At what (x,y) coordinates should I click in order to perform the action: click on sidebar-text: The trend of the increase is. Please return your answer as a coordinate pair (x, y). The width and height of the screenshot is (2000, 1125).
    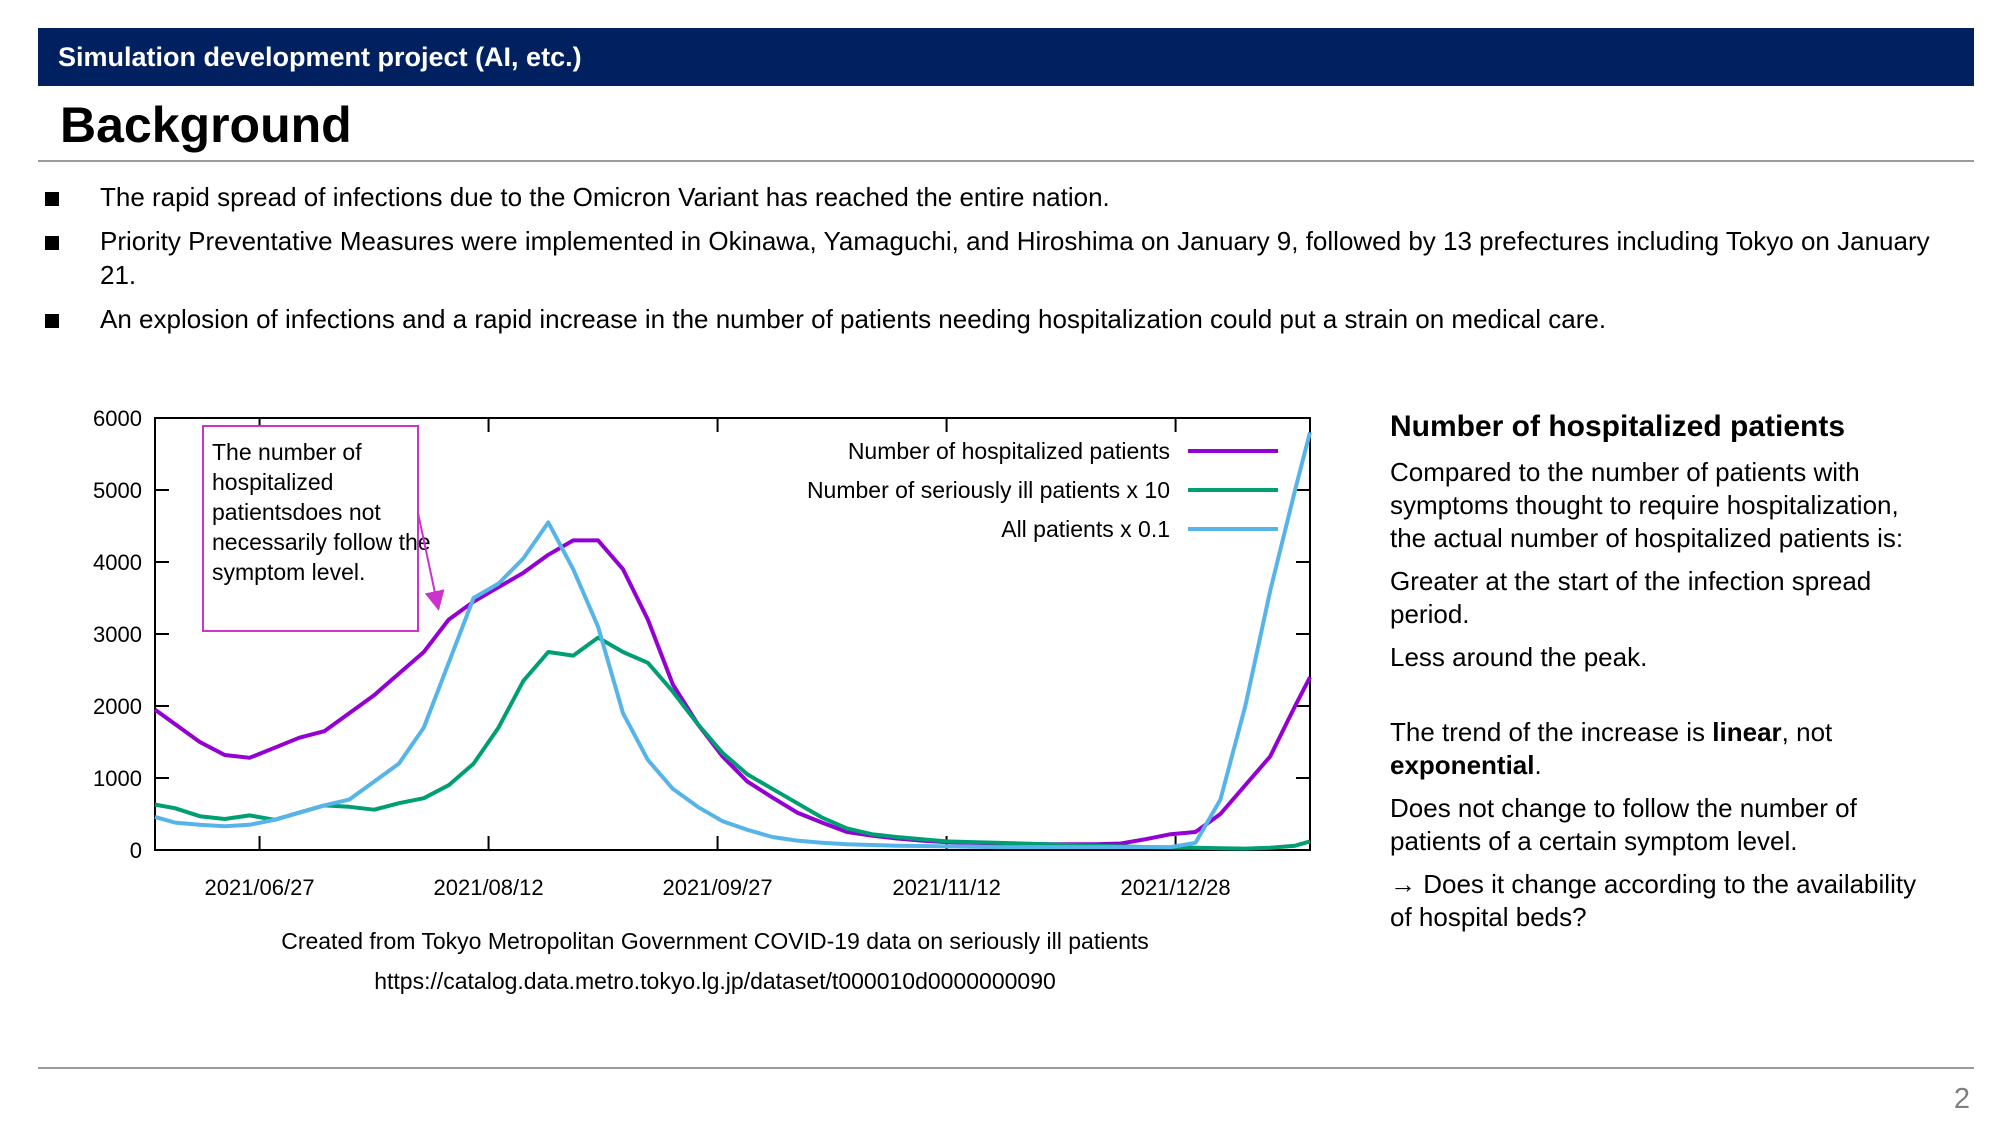
    Looking at the image, I should click on (1551, 732).